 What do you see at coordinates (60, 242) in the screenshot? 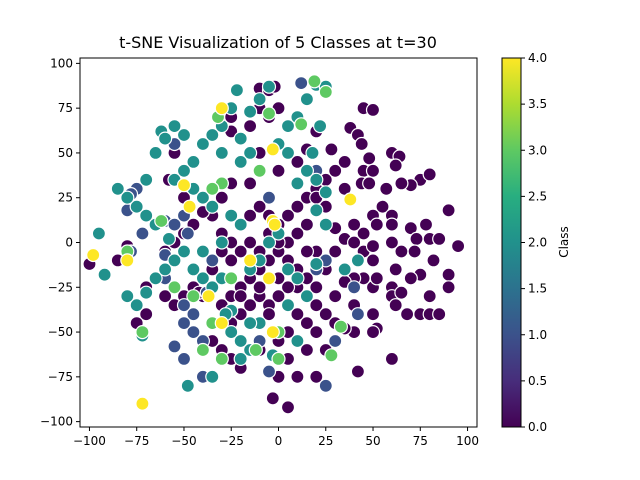
I see `y-axis-ticks: −100 −75 −50 −25 0 25 50 75 100` at bounding box center [60, 242].